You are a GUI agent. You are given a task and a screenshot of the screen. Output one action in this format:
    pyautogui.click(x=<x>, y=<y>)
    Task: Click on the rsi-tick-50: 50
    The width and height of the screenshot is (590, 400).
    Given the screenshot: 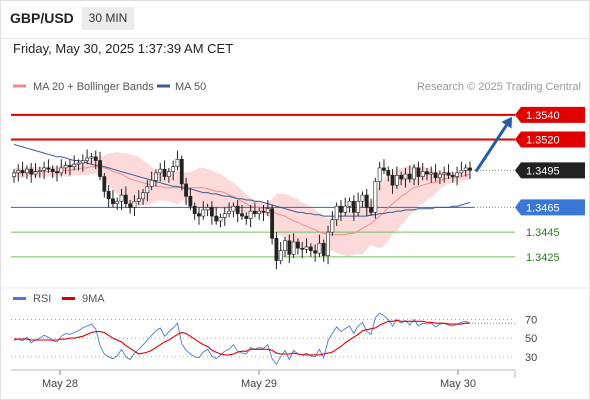 What is the action you would take?
    pyautogui.click(x=531, y=339)
    